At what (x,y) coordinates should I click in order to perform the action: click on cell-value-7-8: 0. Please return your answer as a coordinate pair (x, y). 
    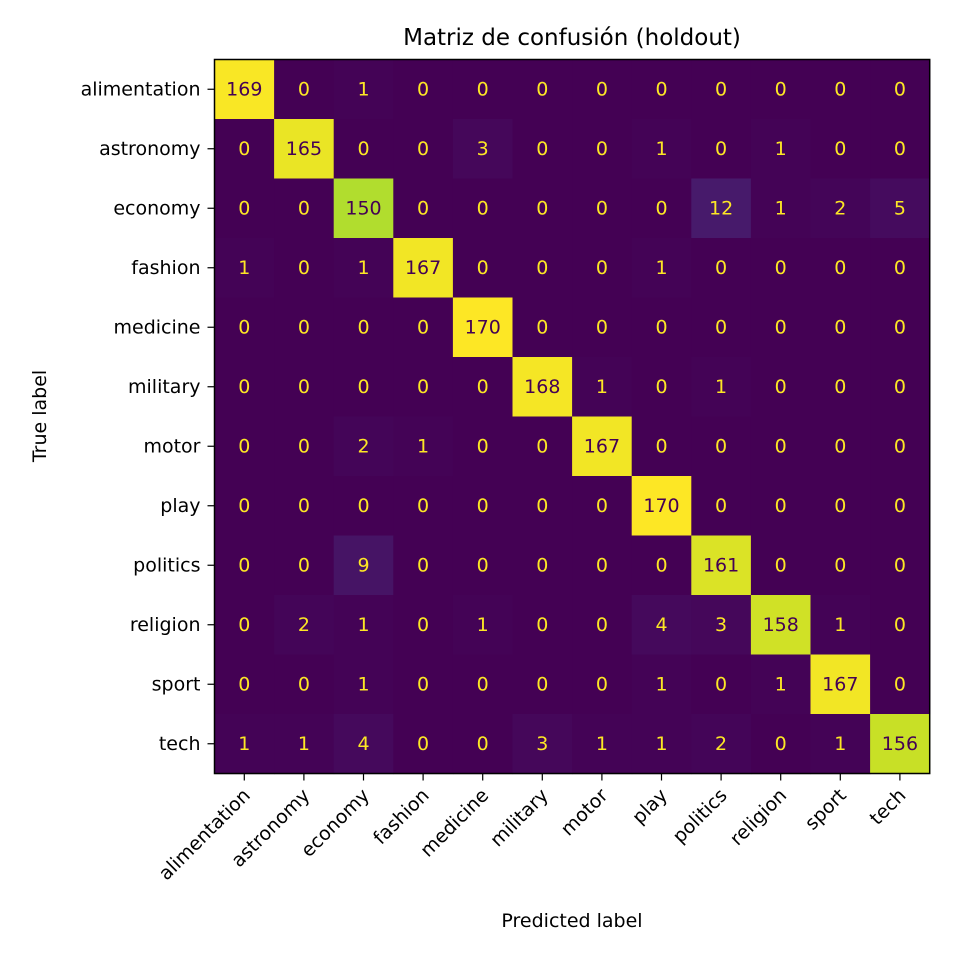
    Looking at the image, I should click on (721, 506).